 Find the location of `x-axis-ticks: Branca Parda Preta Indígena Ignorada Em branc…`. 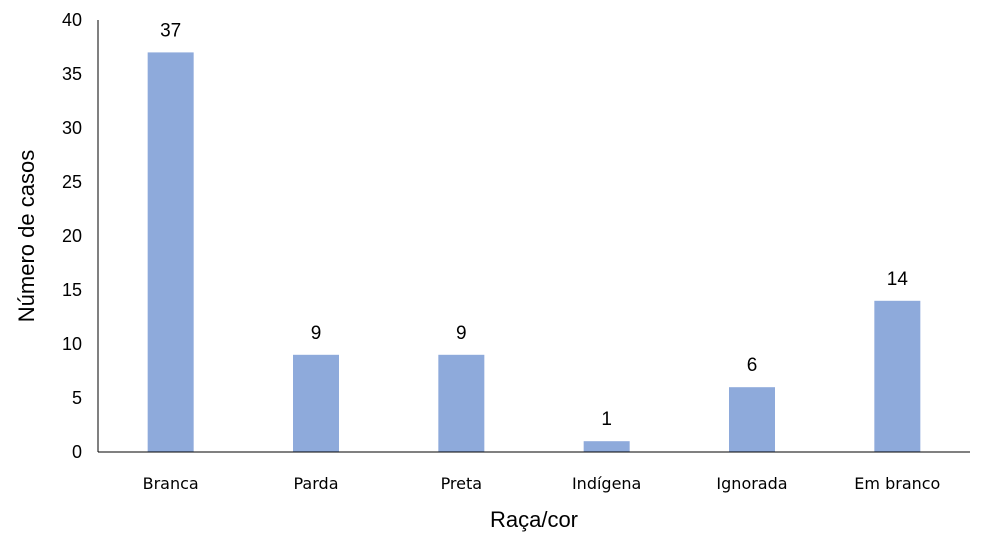

x-axis-ticks: Branca Parda Preta Indígena Ignorada Em branc… is located at coordinates (542, 483).